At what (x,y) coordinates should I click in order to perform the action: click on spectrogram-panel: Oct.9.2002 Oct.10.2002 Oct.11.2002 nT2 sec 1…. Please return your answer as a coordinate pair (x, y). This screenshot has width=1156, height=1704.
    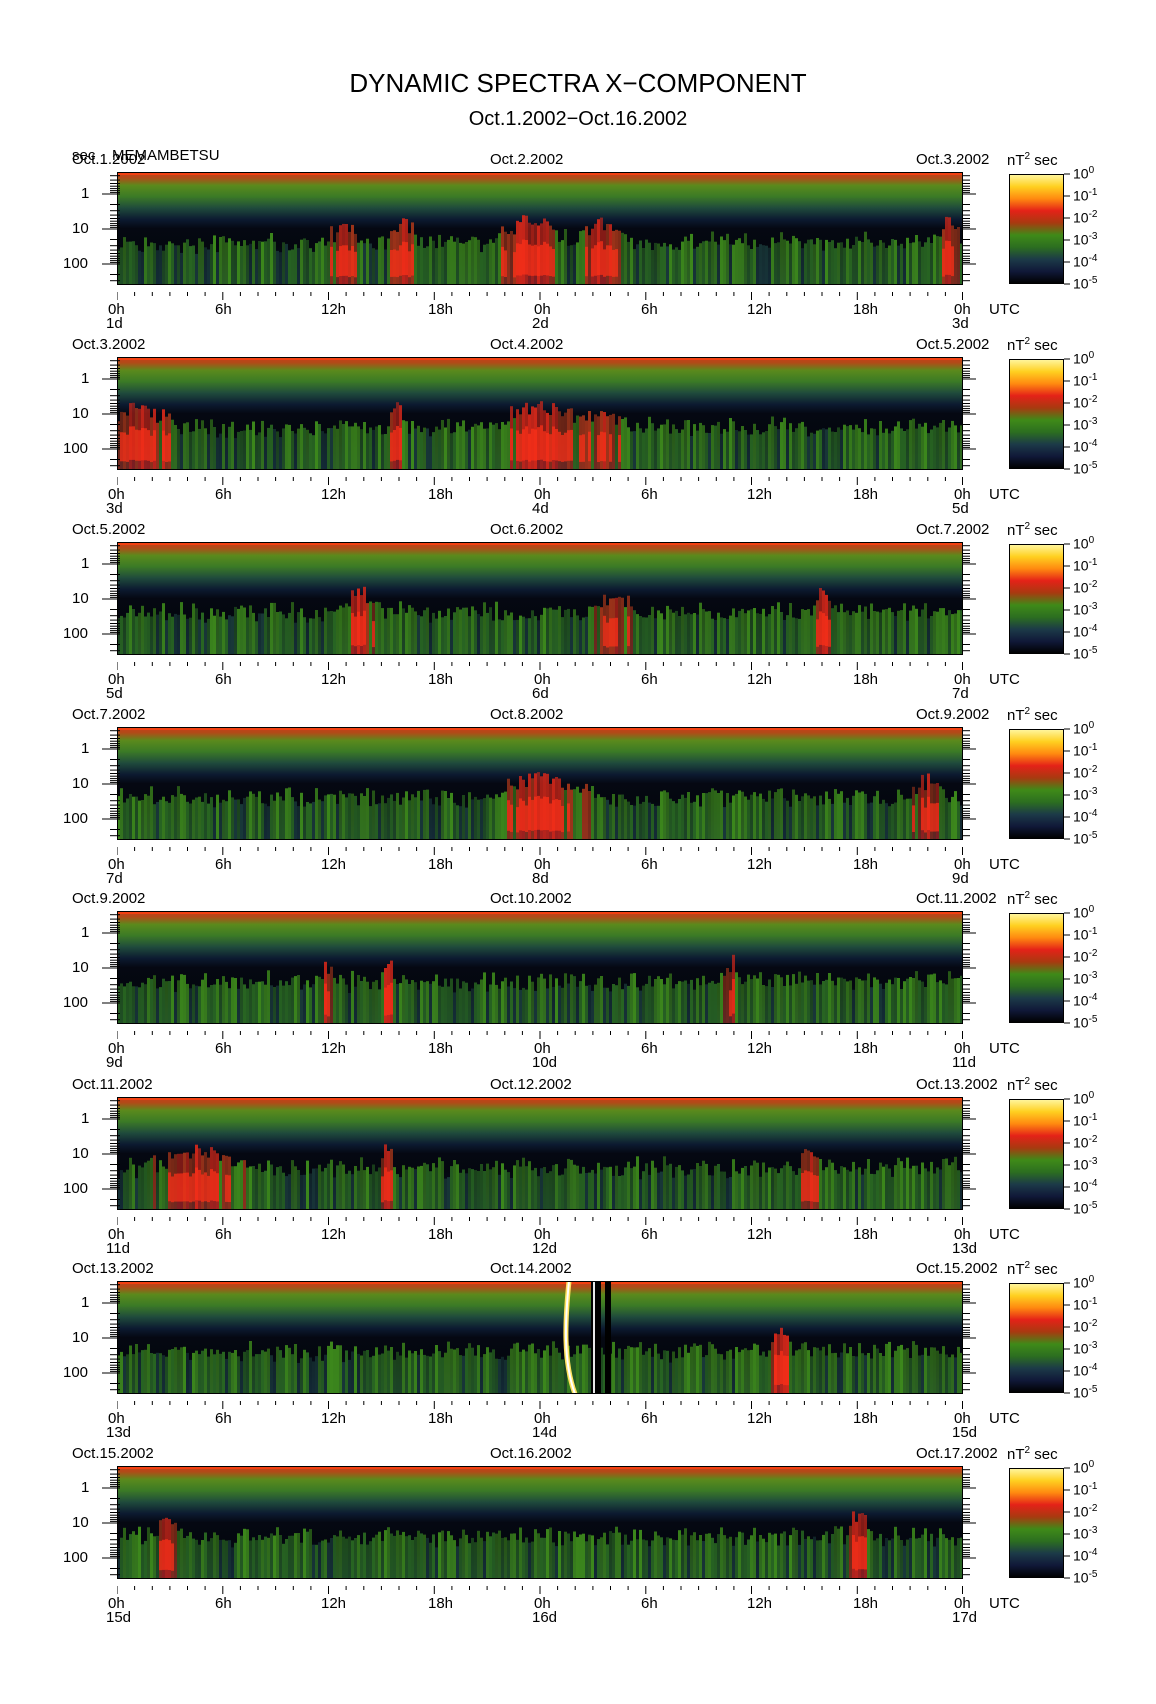
    Looking at the image, I should click on (578, 986).